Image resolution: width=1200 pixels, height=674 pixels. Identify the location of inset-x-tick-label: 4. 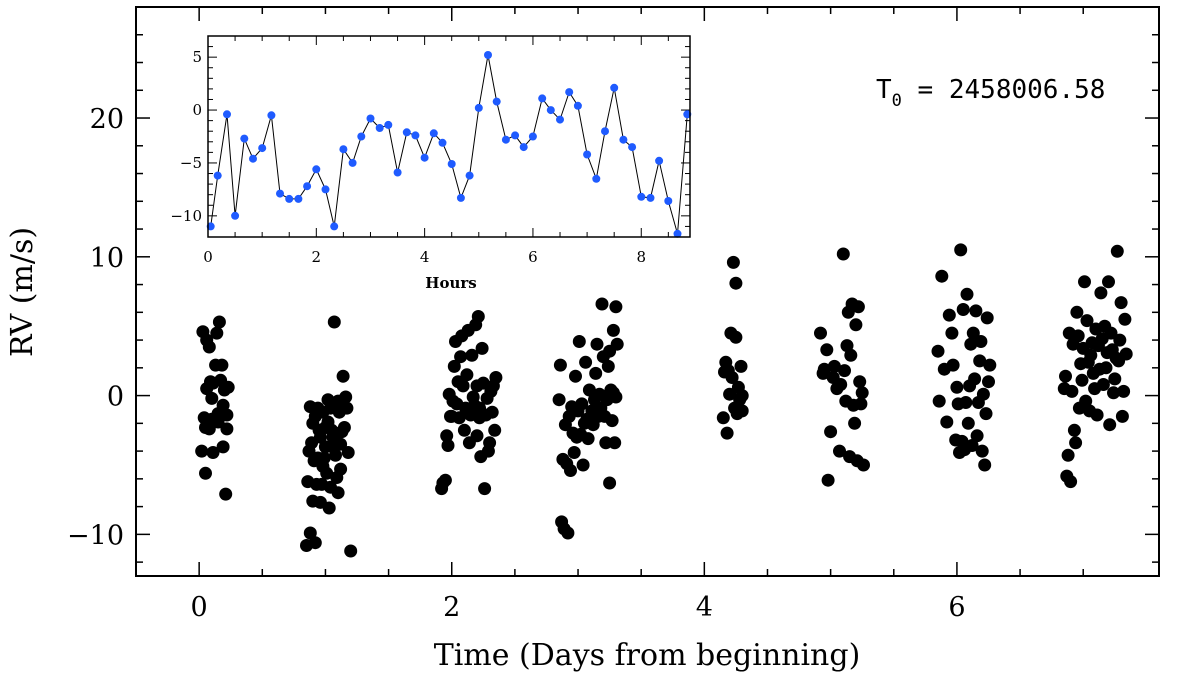
(425, 257).